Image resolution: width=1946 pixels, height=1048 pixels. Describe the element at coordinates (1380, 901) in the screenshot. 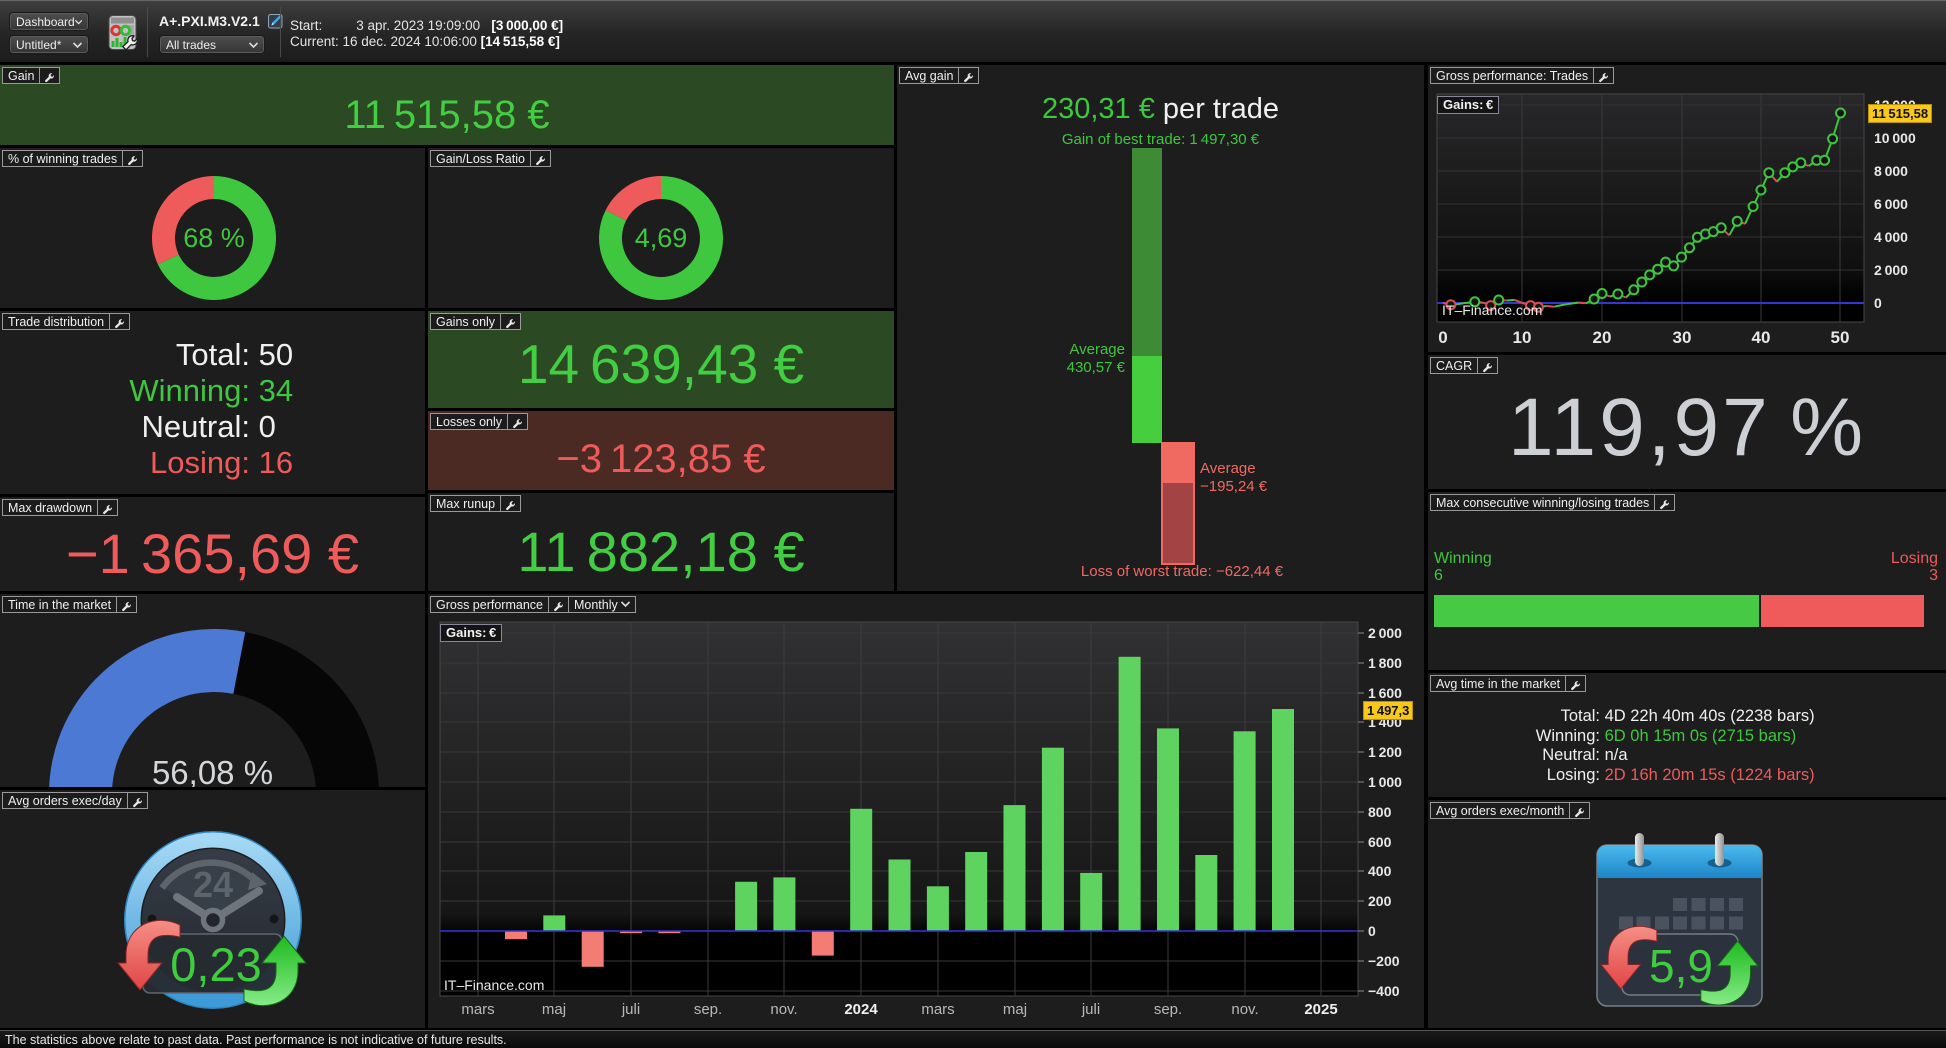

I see `svg-text: 200` at that location.